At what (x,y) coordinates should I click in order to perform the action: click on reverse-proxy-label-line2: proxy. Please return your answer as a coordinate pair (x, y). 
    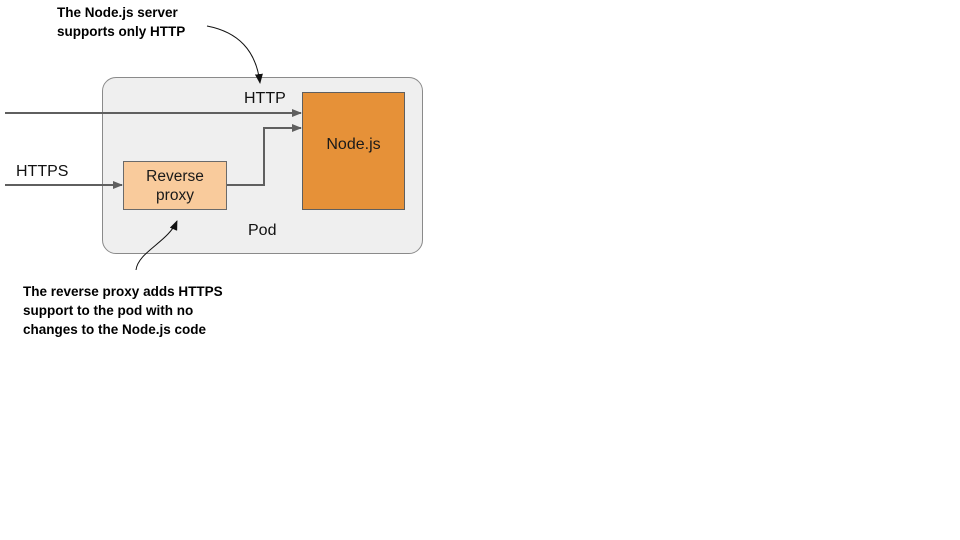
    Looking at the image, I should click on (175, 195).